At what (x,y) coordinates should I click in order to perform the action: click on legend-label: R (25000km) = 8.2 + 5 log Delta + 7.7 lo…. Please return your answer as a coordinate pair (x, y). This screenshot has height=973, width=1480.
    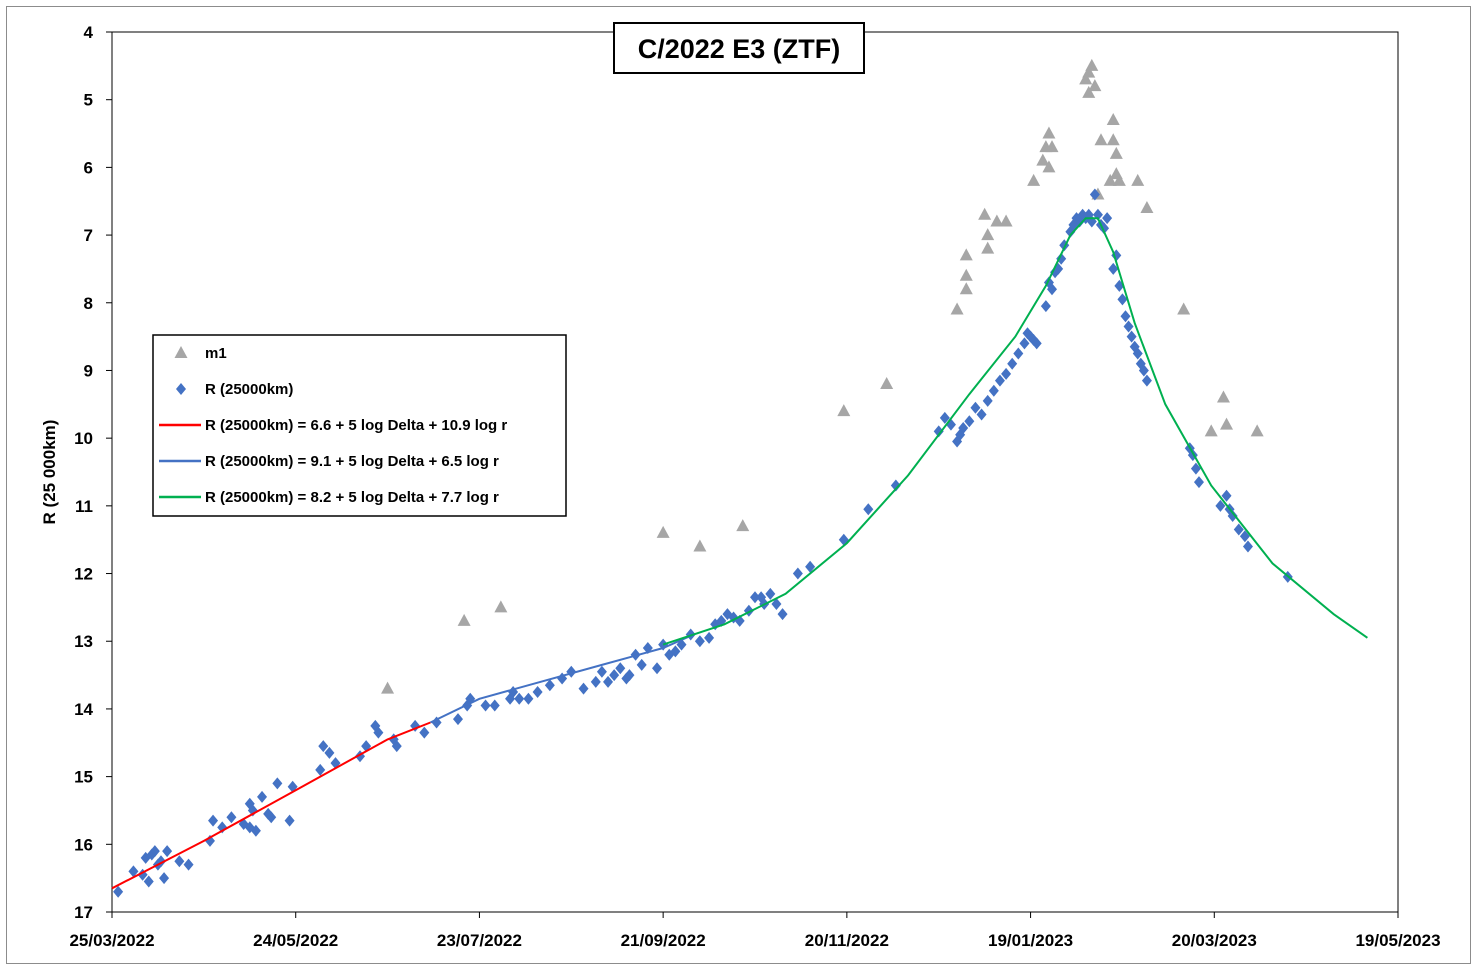
    Looking at the image, I should click on (352, 497).